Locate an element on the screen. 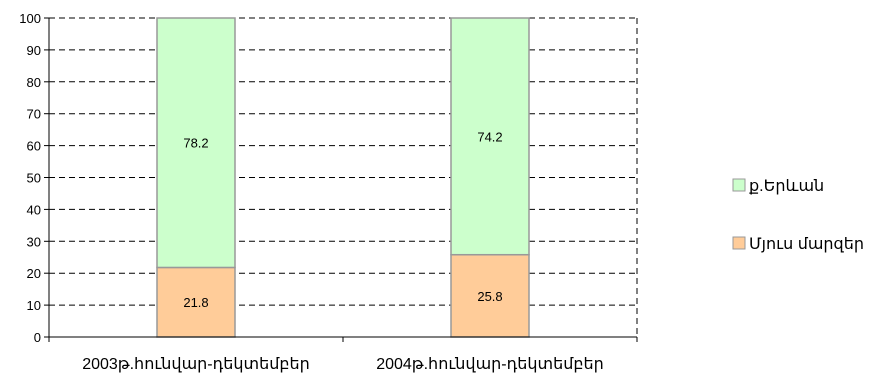  y-tick-label: 50 is located at coordinates (34, 178).